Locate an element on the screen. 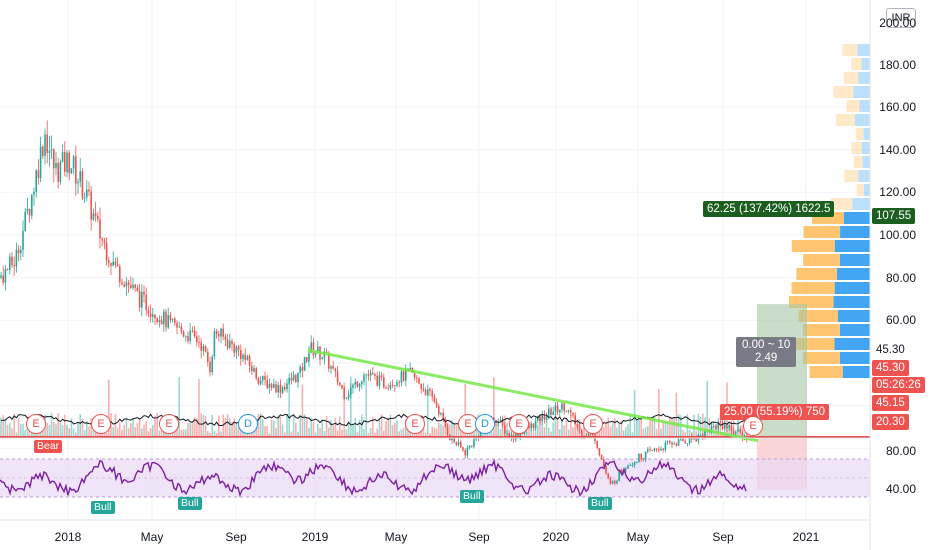 The width and height of the screenshot is (932, 550). target-profit-label: 62.25 (137.42%) 1622.5 is located at coordinates (769, 209).